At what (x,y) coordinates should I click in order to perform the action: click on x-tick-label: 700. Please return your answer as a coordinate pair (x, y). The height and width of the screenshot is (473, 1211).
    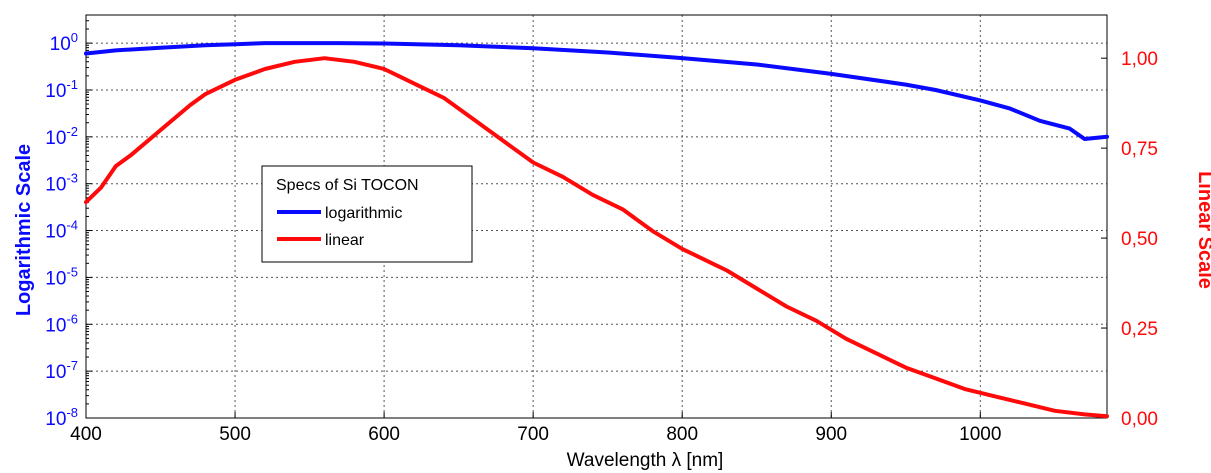
    Looking at the image, I should click on (533, 434).